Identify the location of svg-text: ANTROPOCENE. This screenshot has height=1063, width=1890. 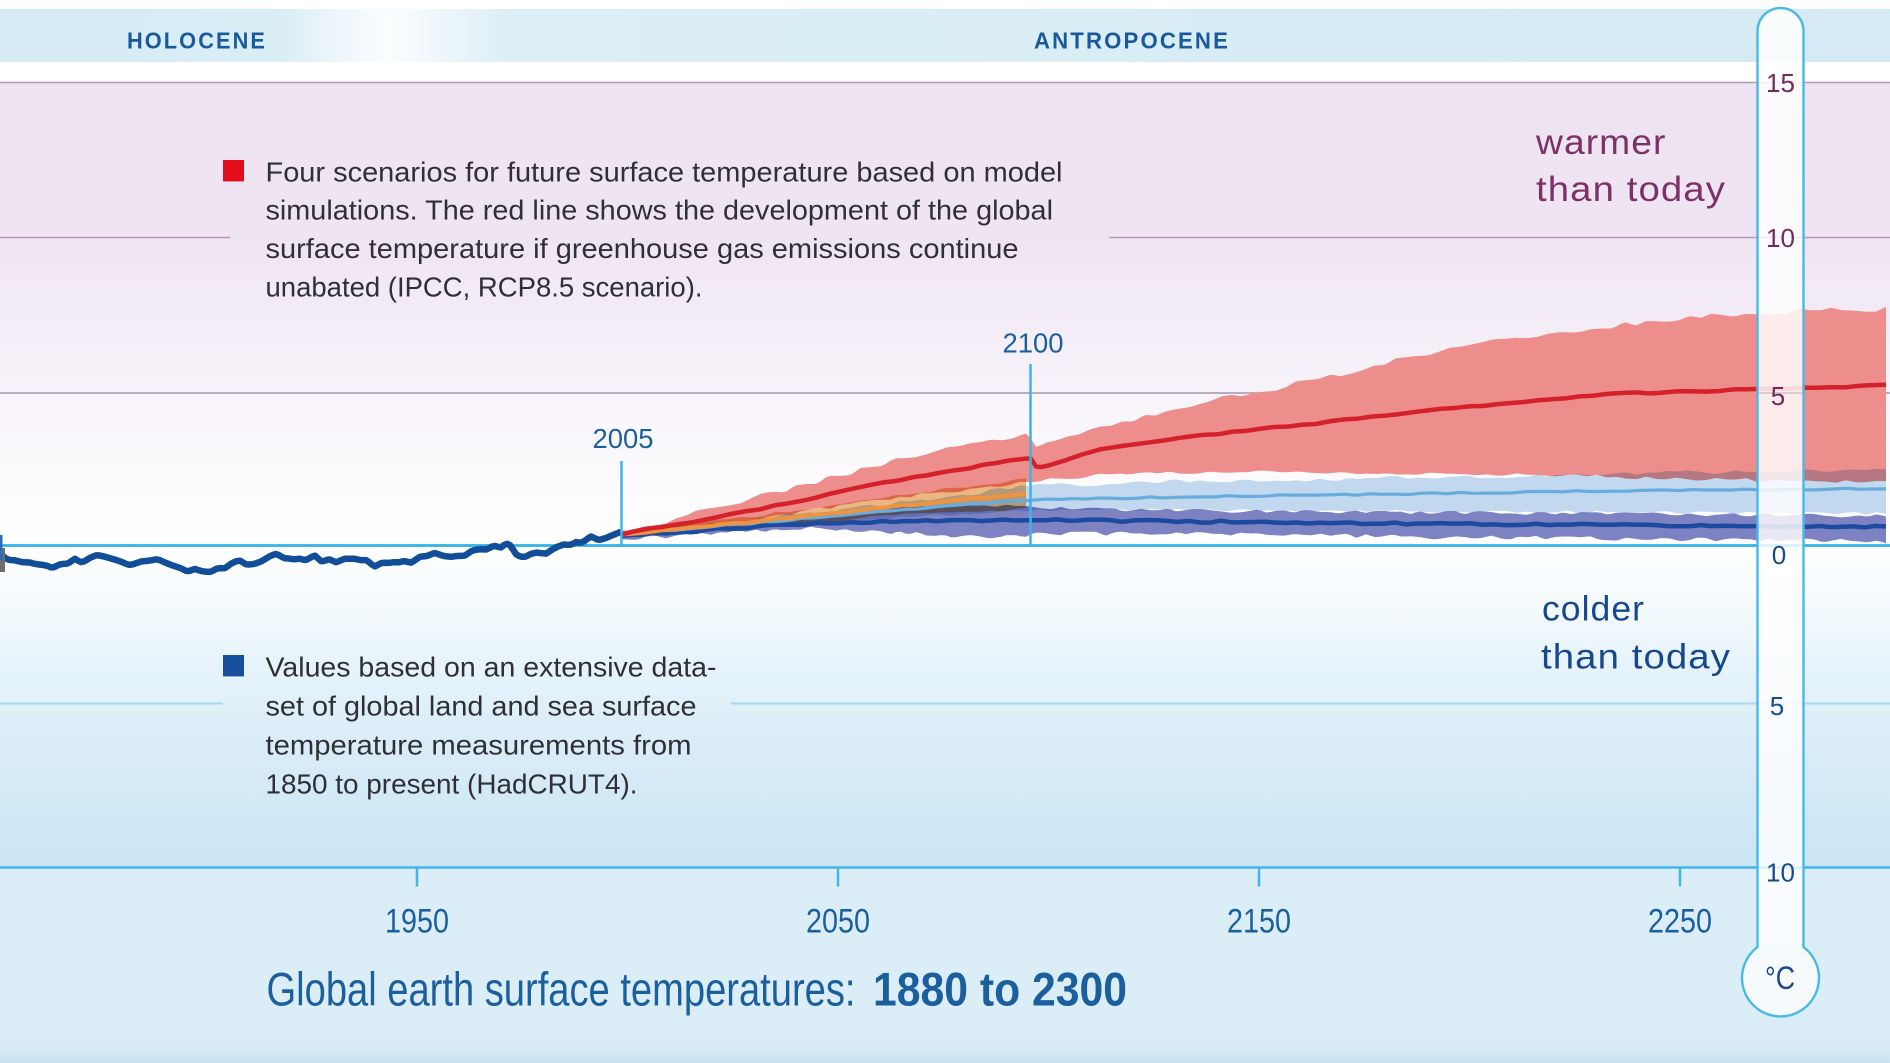
(1132, 41).